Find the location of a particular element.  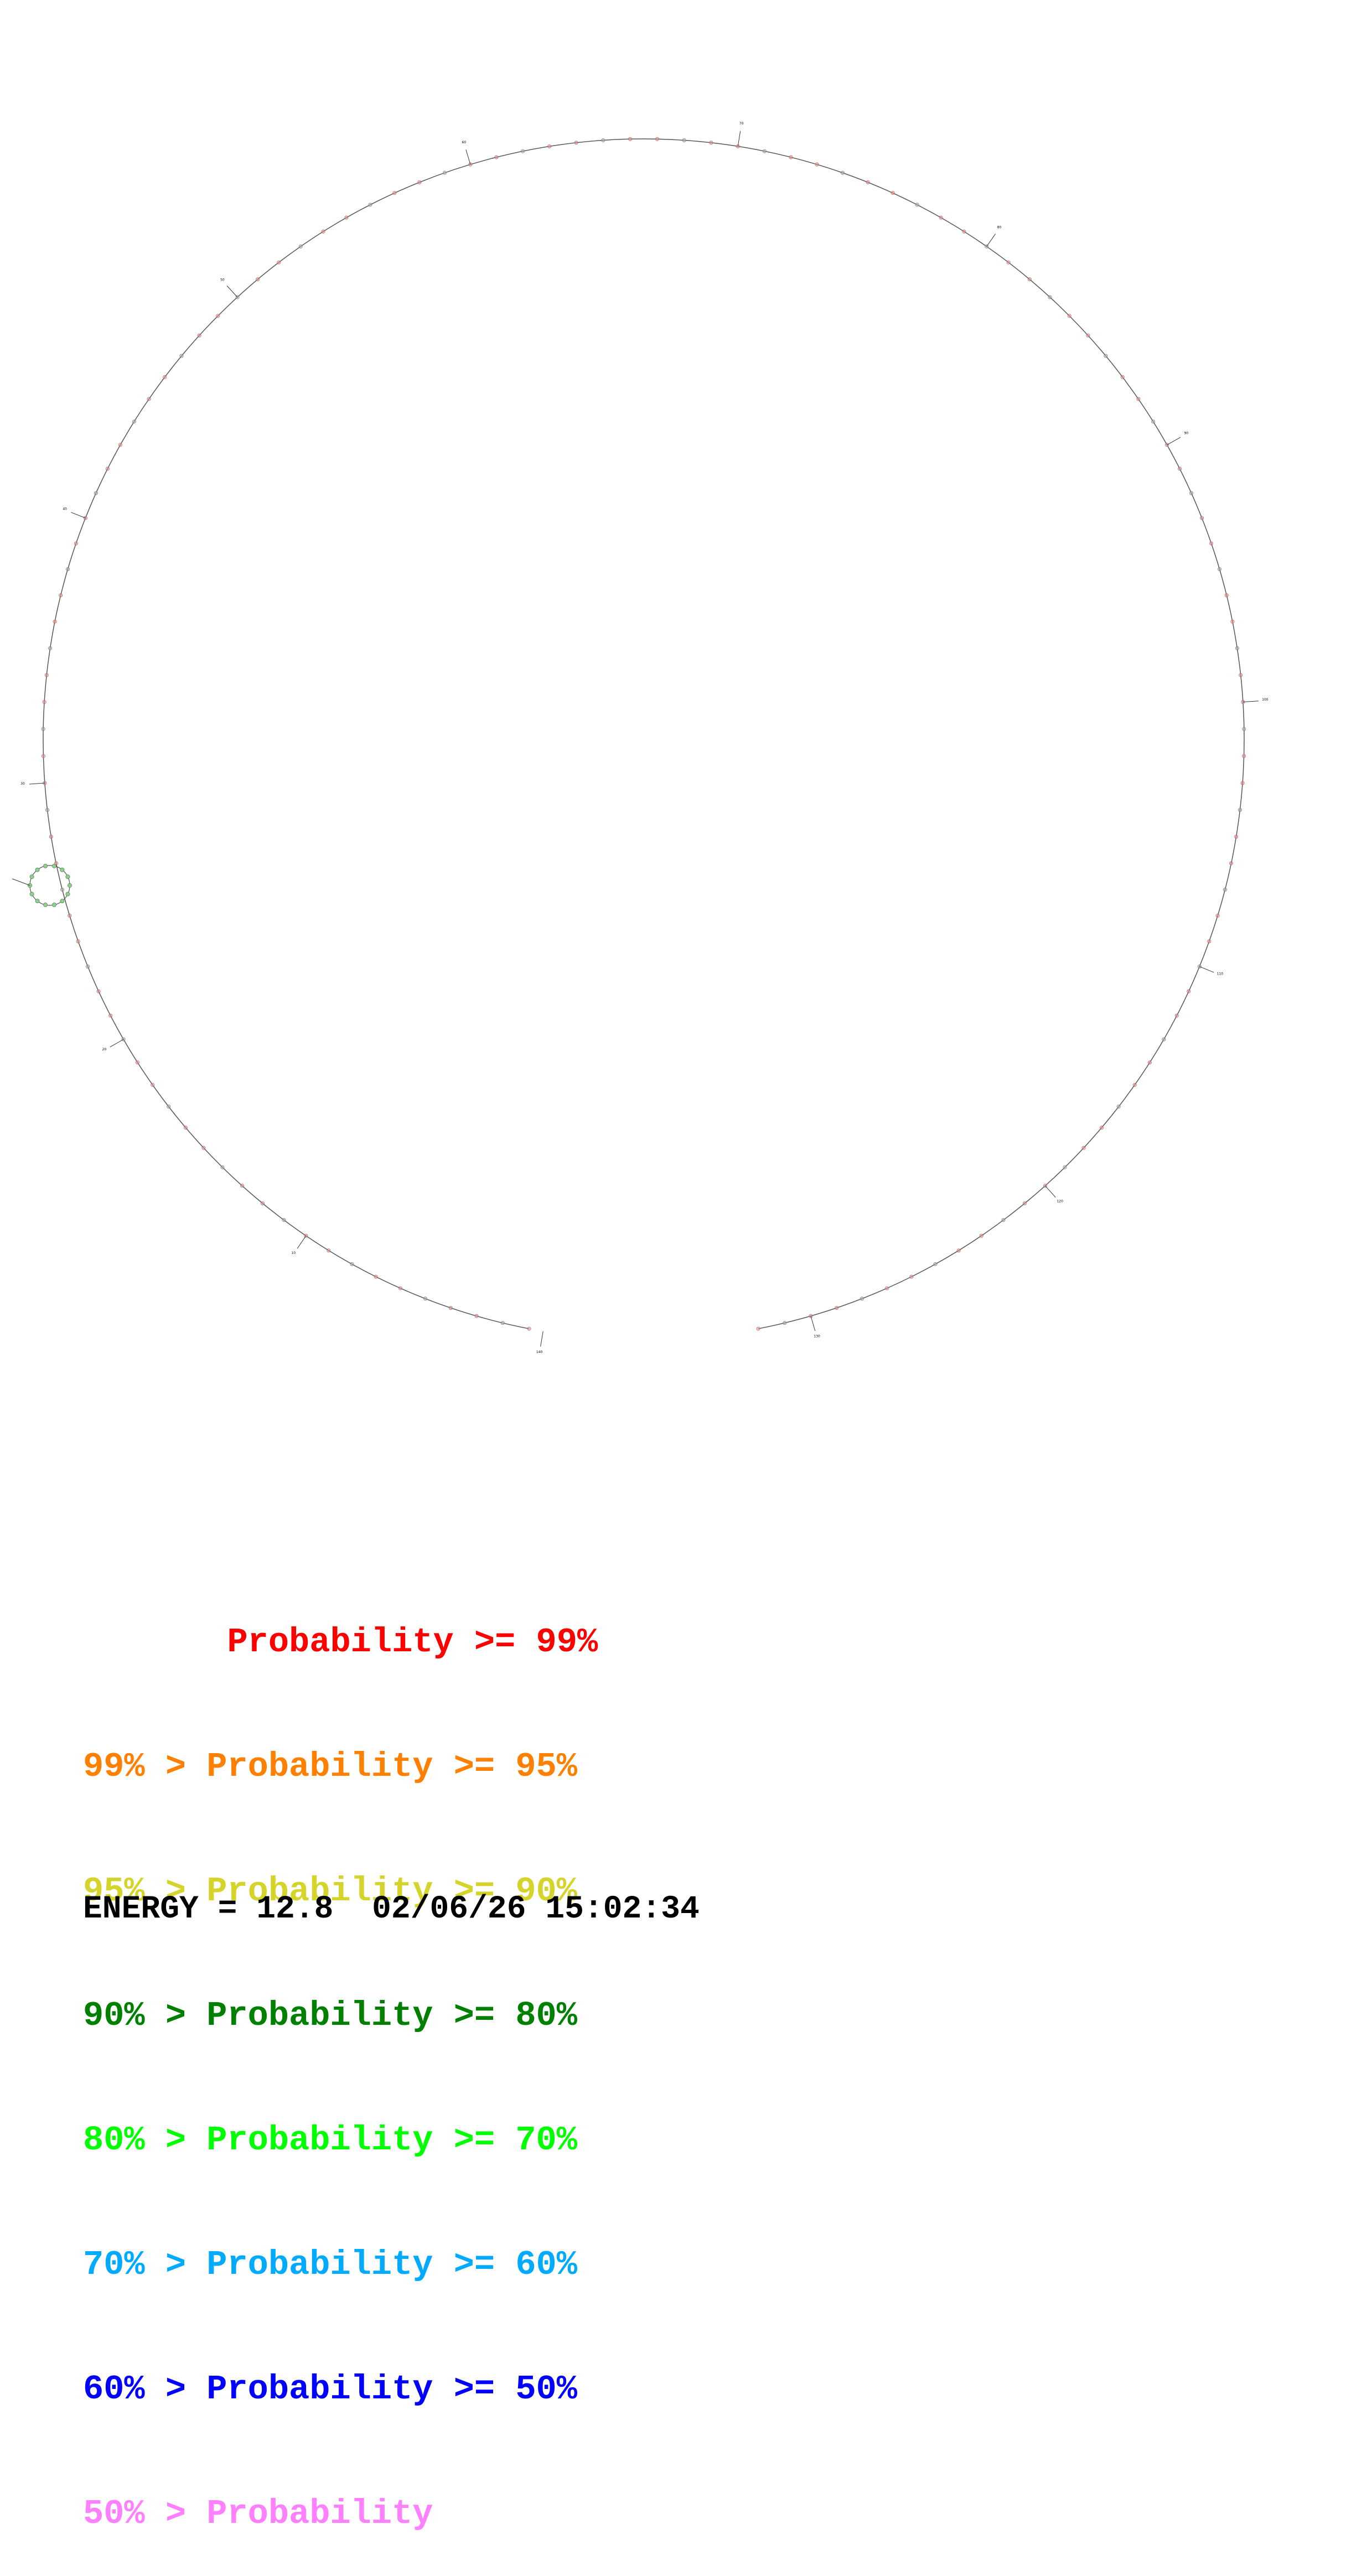

tick-label: 30 is located at coordinates (22, 784).